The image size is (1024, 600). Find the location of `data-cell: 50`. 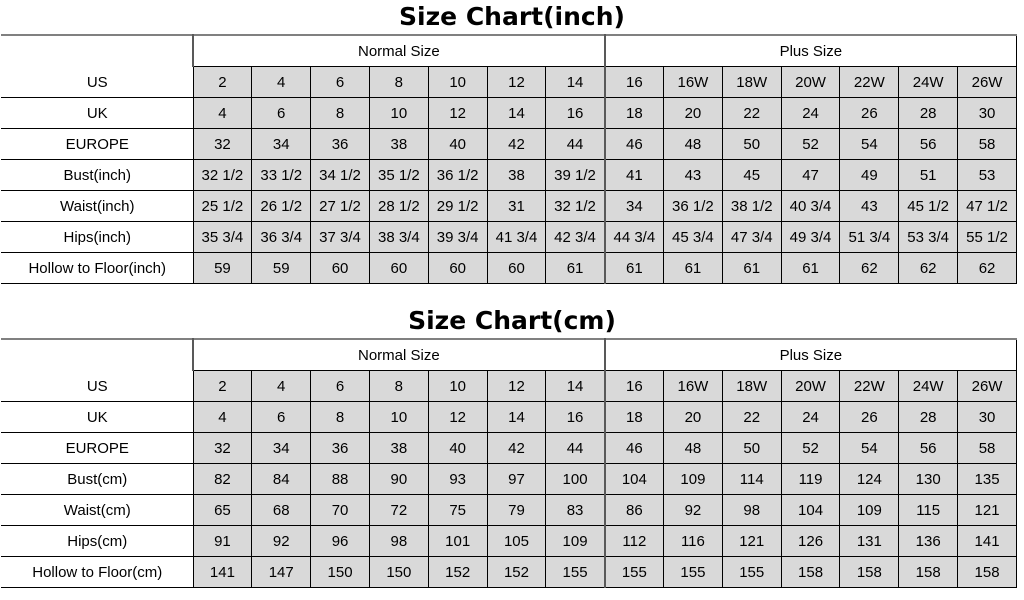

data-cell: 50 is located at coordinates (751, 448).